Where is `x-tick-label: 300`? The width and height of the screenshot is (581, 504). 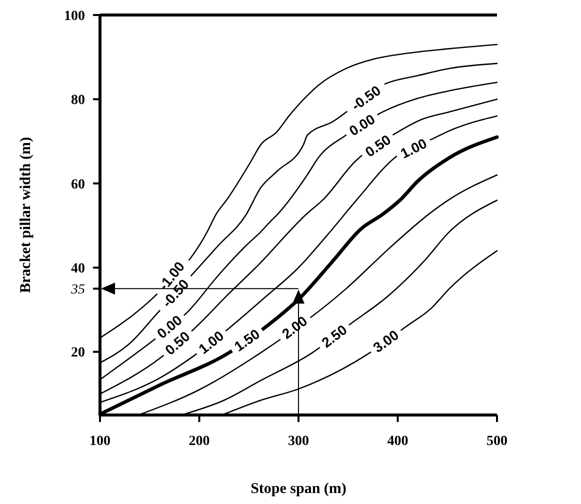 x-tick-label: 300 is located at coordinates (298, 441).